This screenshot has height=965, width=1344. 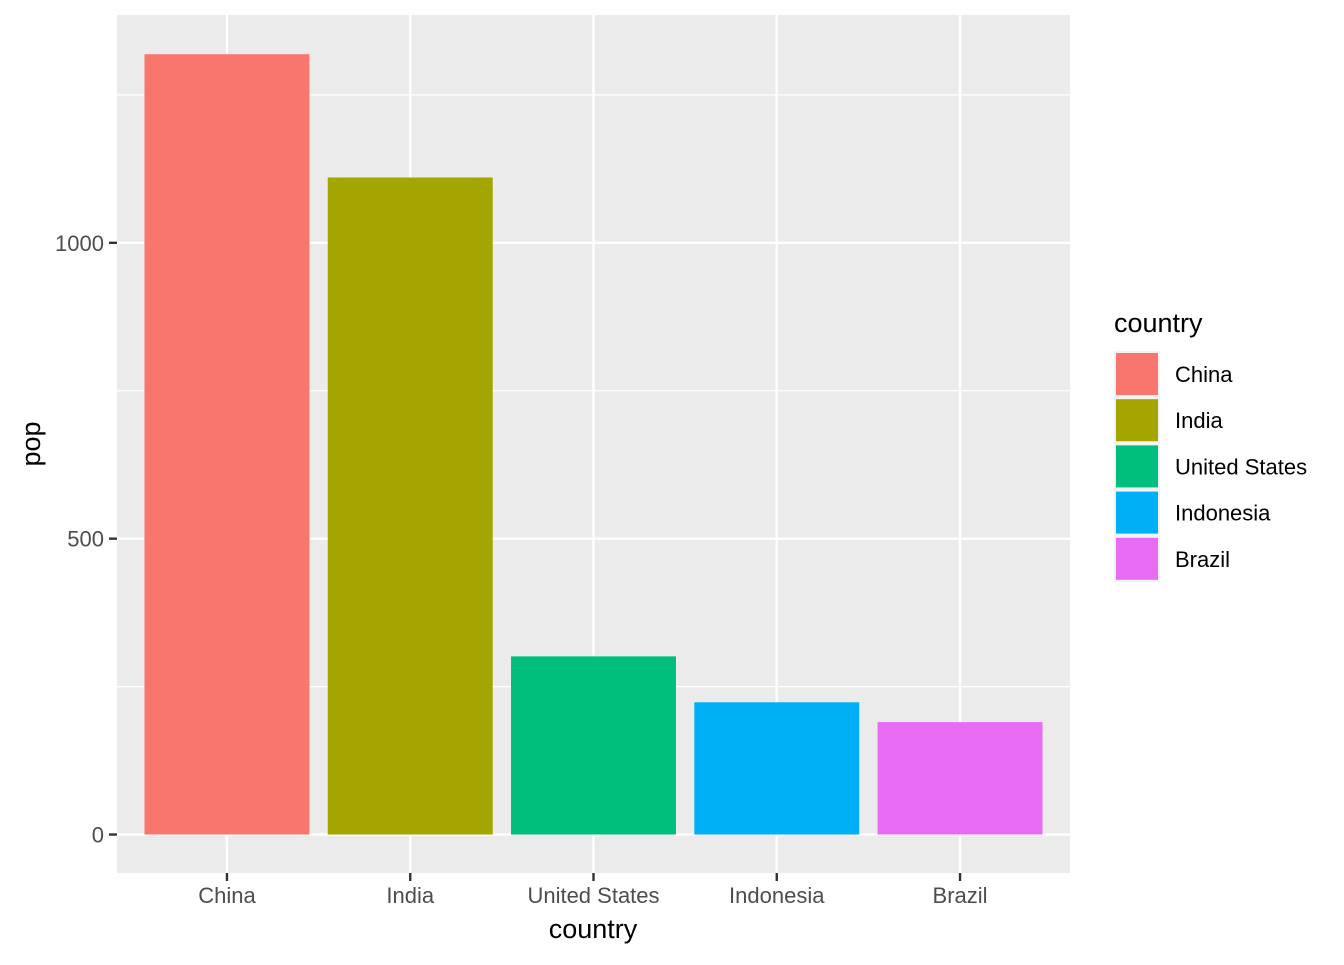 What do you see at coordinates (410, 895) in the screenshot?
I see `x-tick-label: India` at bounding box center [410, 895].